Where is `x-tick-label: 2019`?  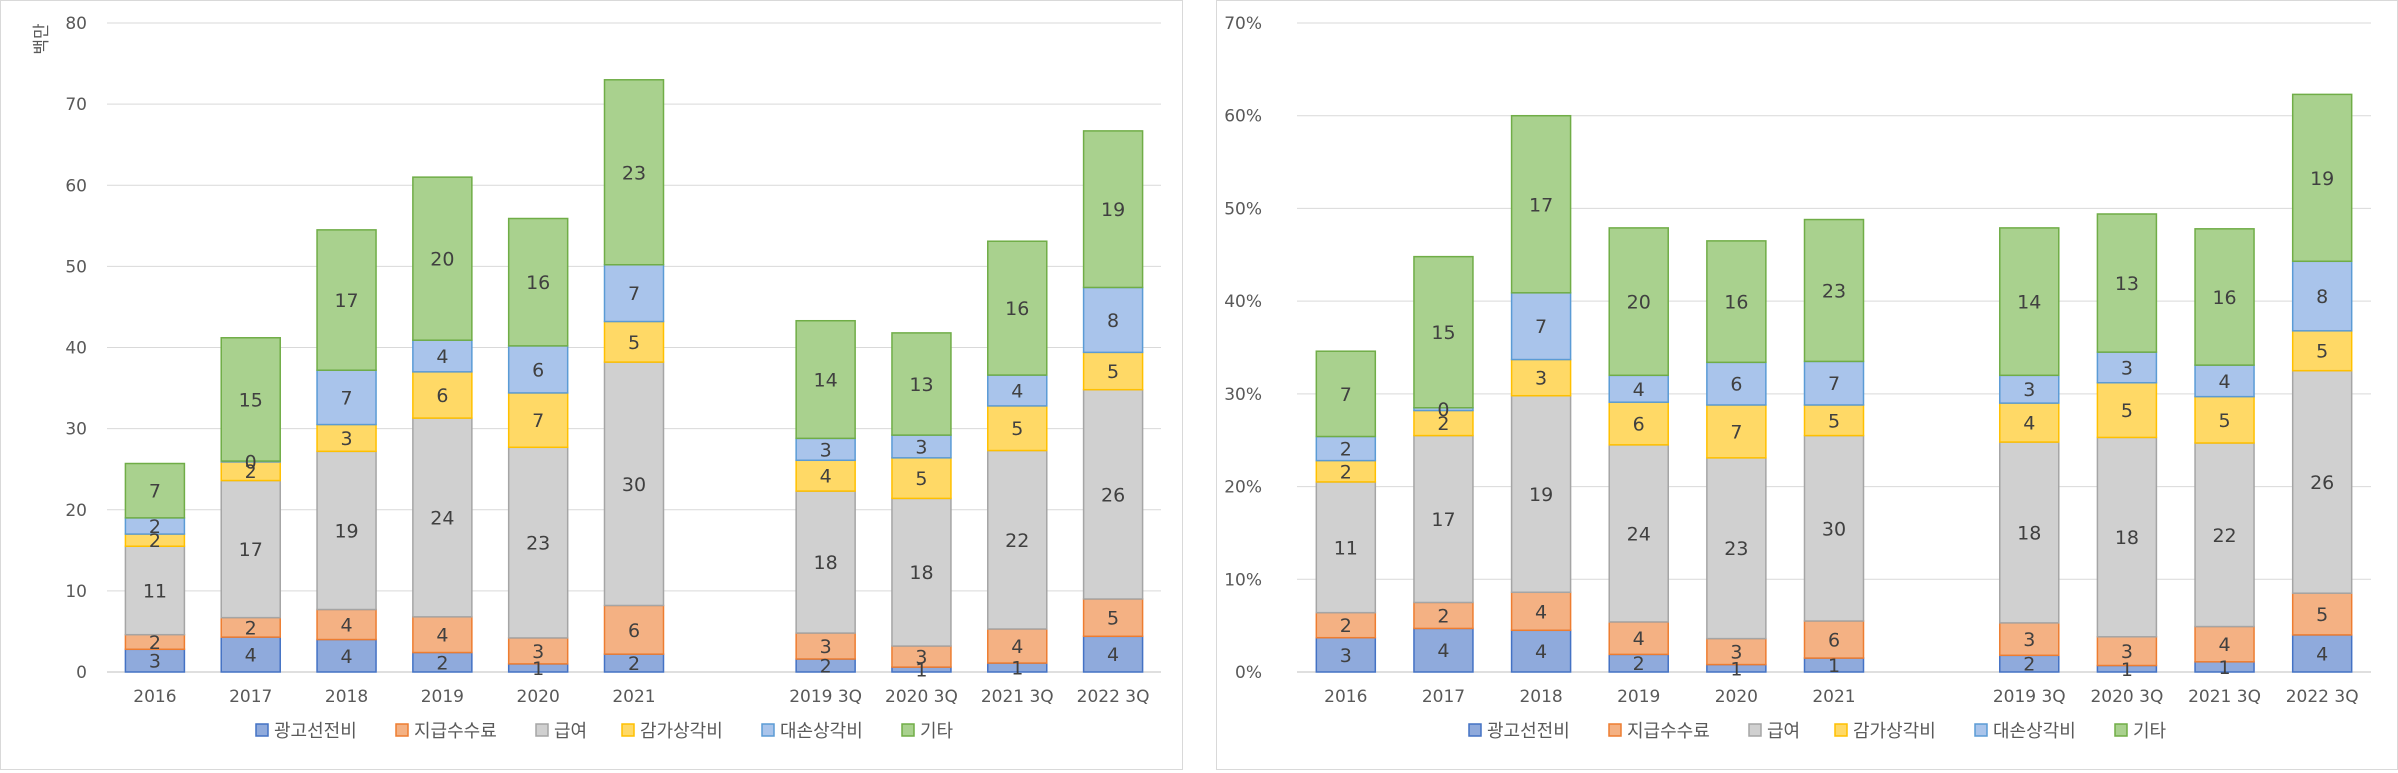
x-tick-label: 2019 is located at coordinates (1638, 697).